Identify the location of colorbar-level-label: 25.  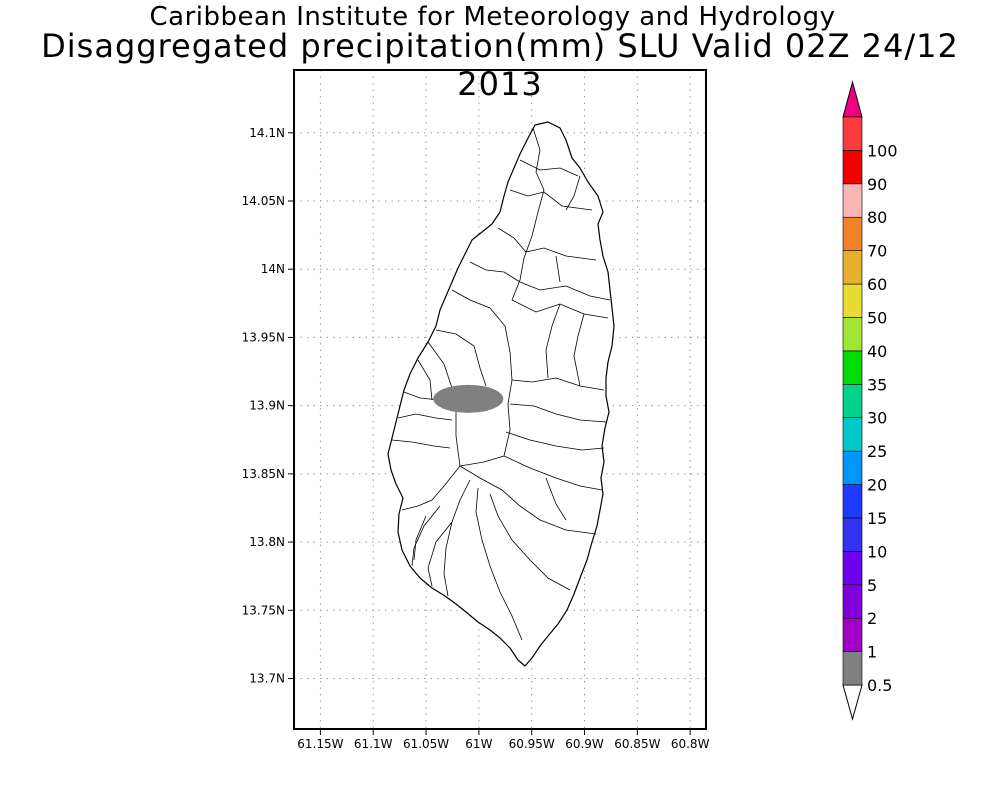
(877, 451).